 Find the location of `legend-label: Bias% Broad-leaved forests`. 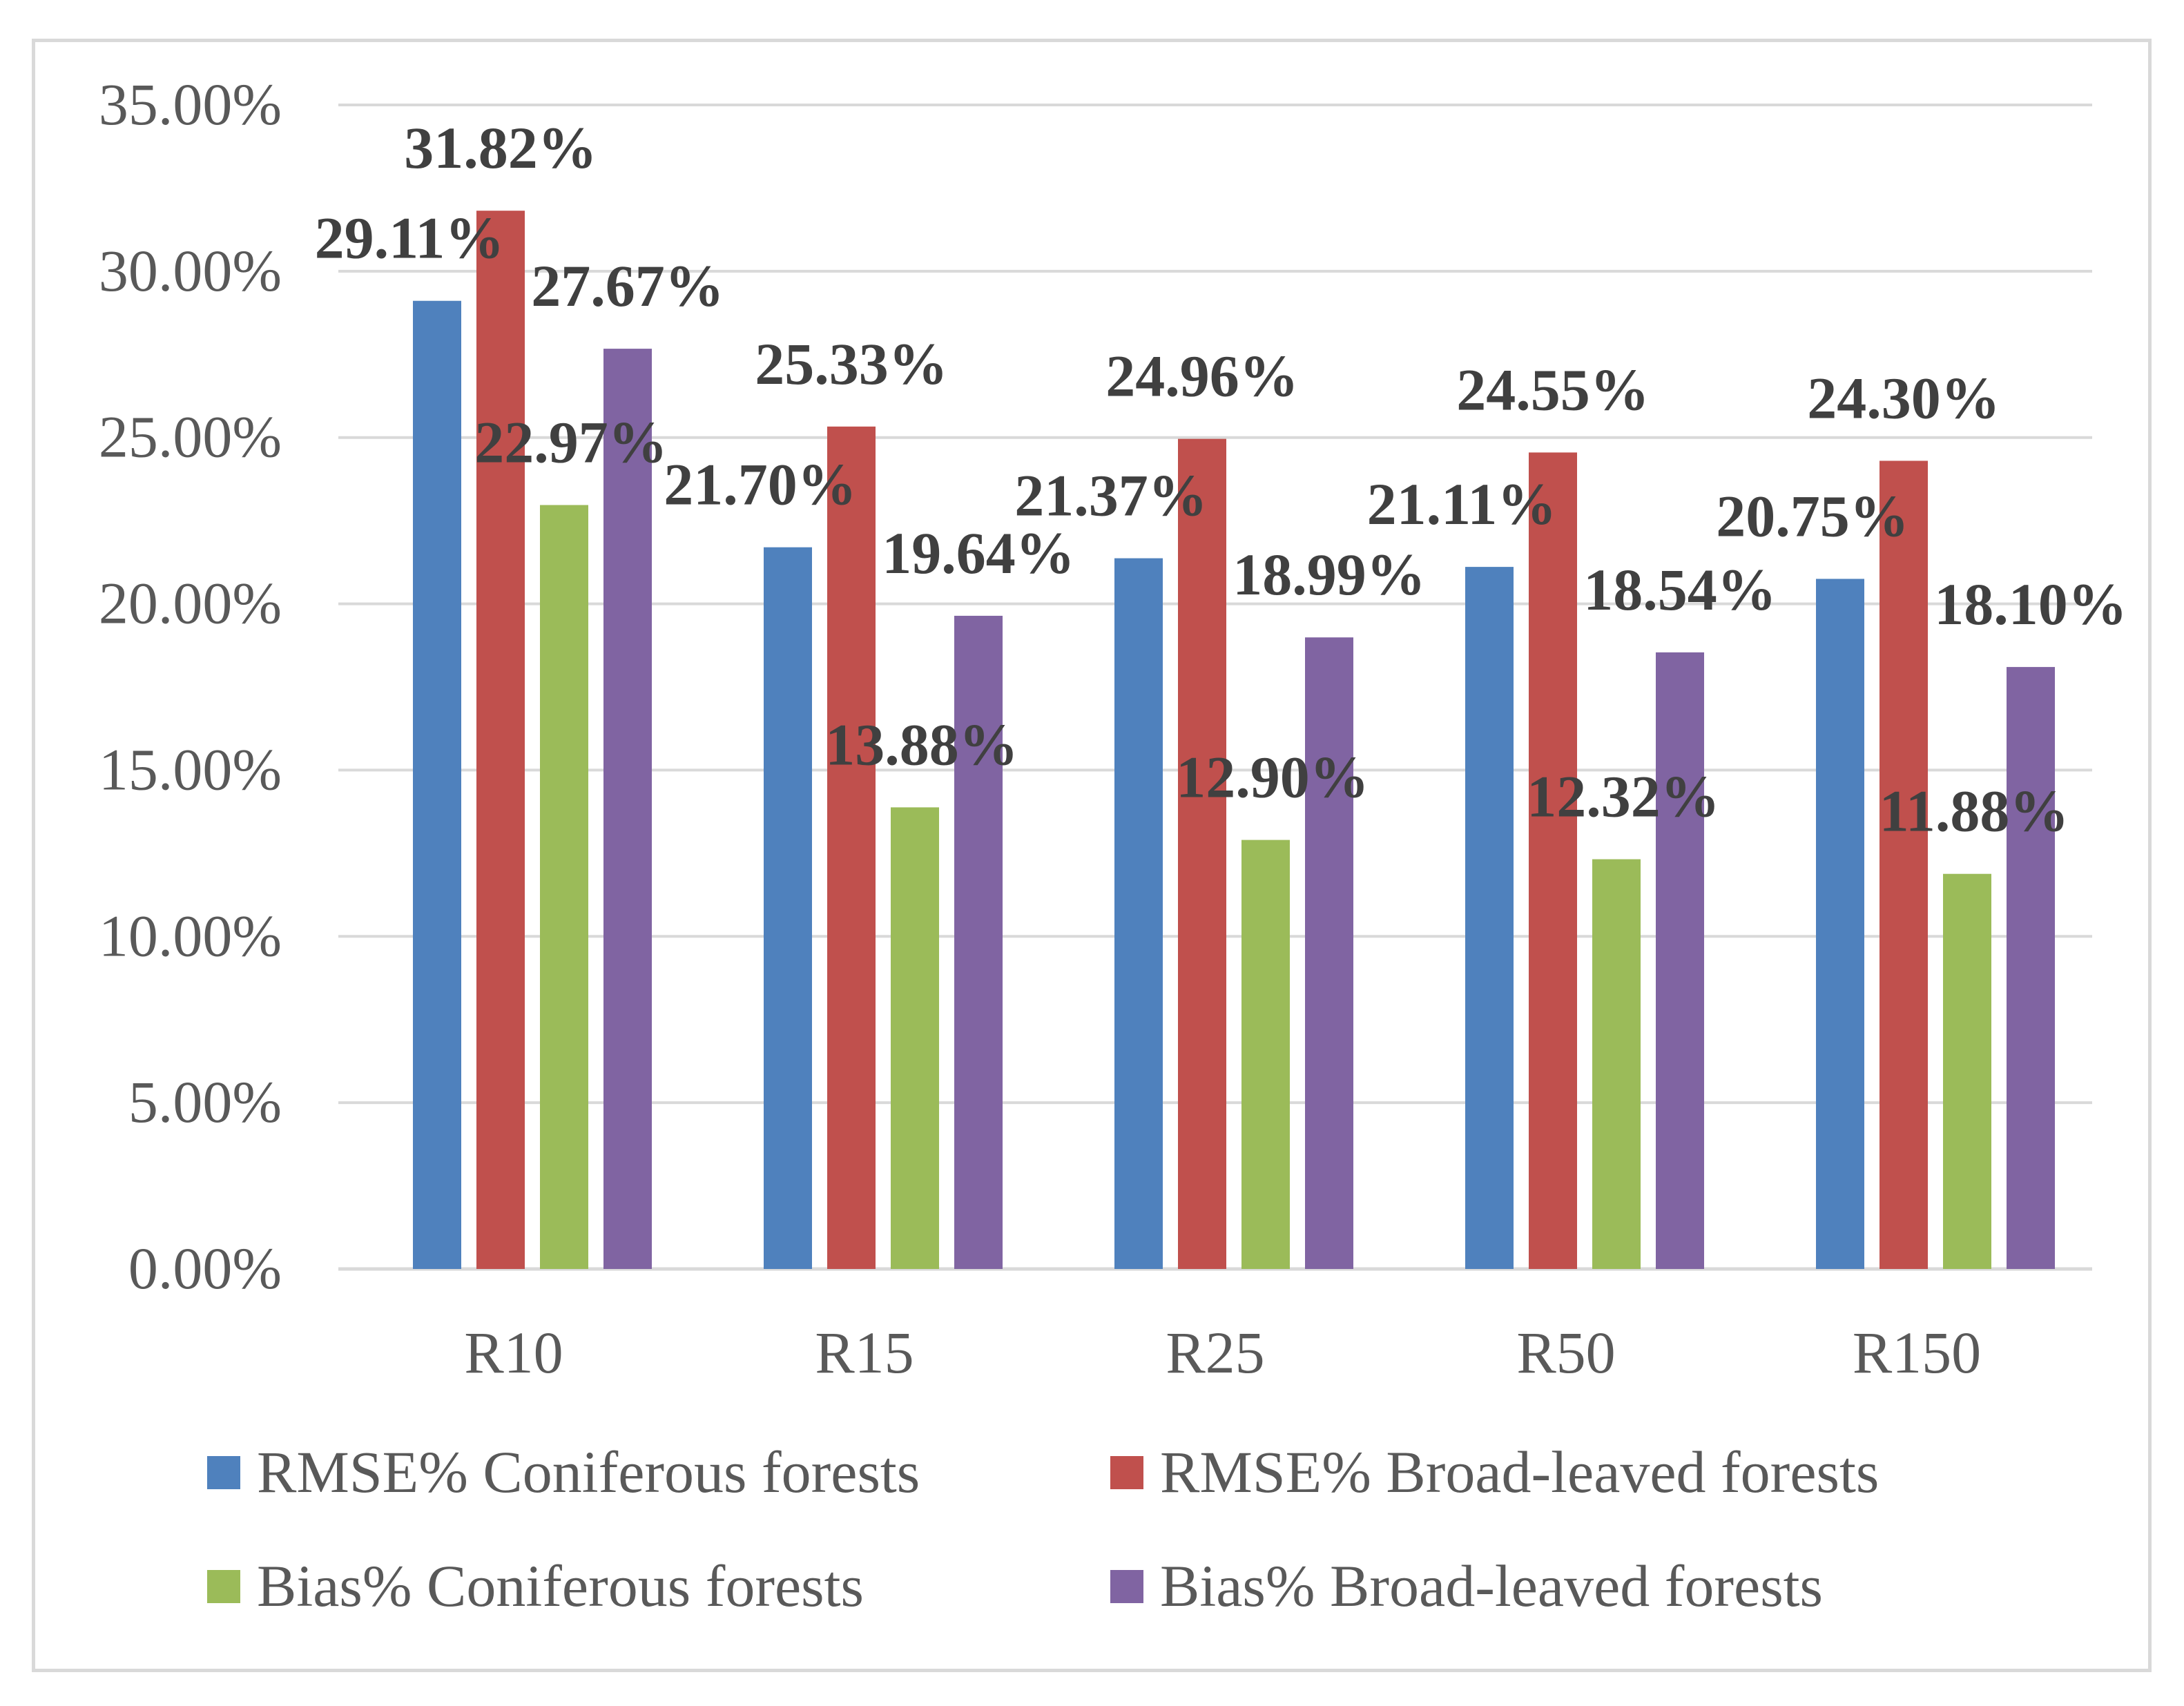

legend-label: Bias% Broad-leaved forests is located at coordinates (1491, 1586).